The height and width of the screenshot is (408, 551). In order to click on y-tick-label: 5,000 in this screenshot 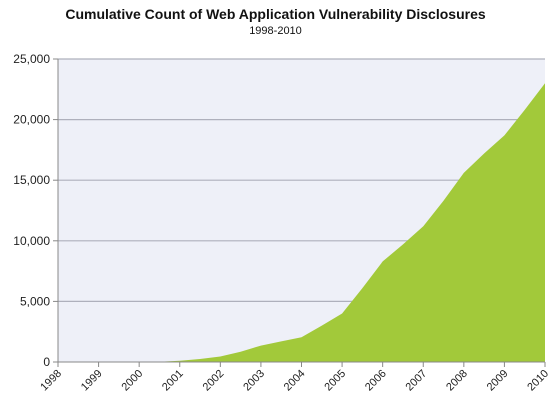, I will do `click(35, 301)`.